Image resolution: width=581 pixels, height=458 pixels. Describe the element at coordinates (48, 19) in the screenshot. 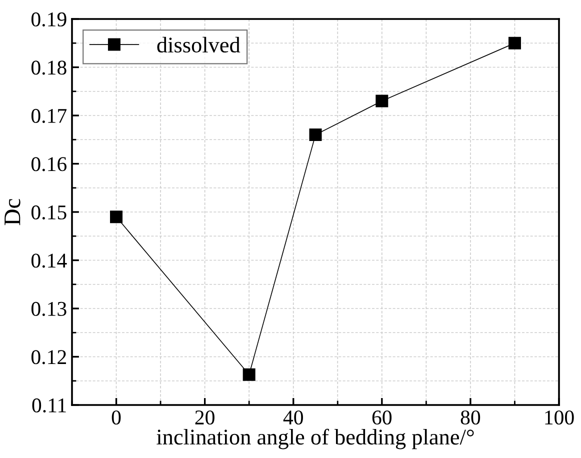

I see `y-tick-label: 0.19` at that location.